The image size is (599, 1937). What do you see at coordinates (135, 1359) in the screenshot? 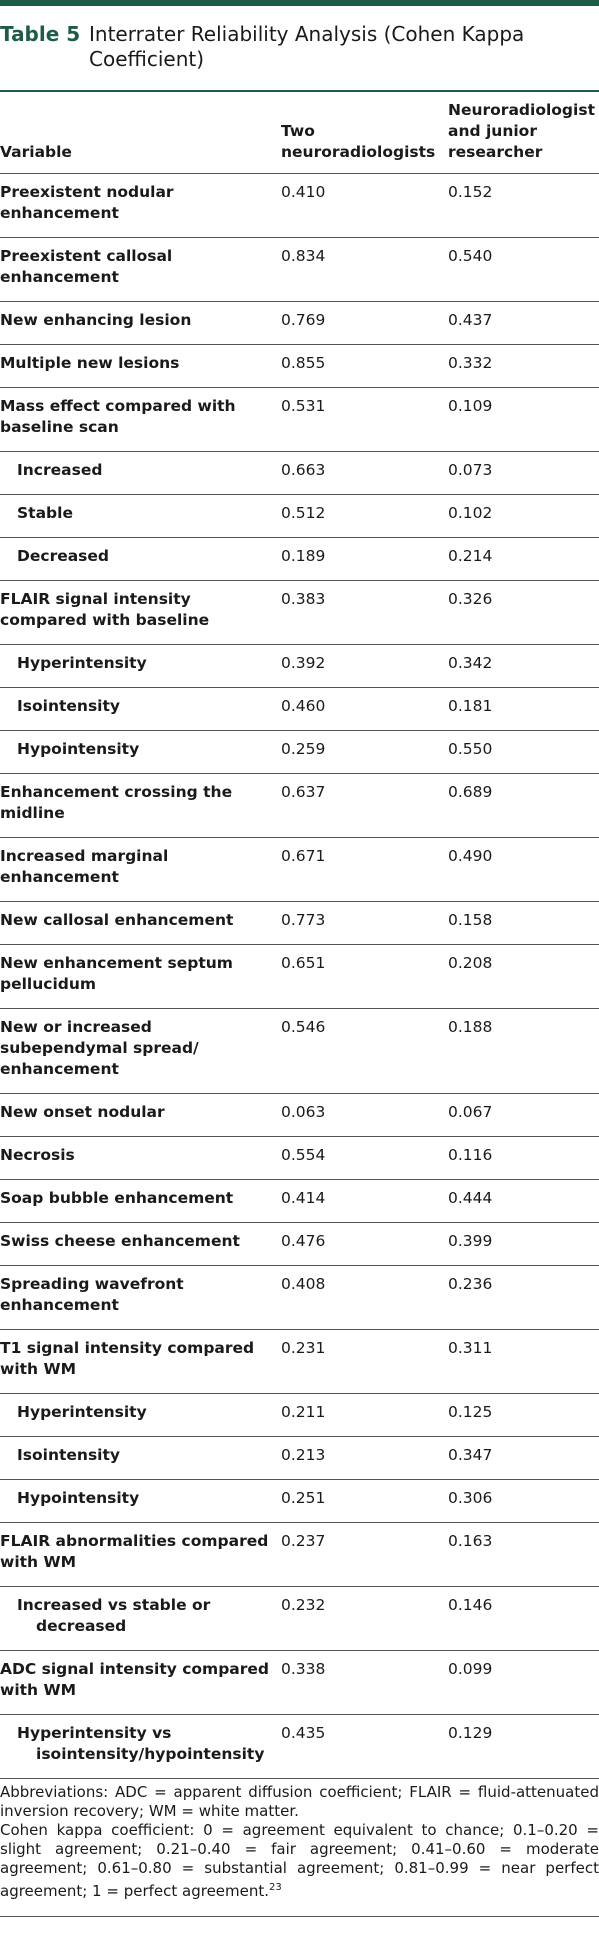
I see `row-variable-label: T1 signal intensity compared with WM` at bounding box center [135, 1359].